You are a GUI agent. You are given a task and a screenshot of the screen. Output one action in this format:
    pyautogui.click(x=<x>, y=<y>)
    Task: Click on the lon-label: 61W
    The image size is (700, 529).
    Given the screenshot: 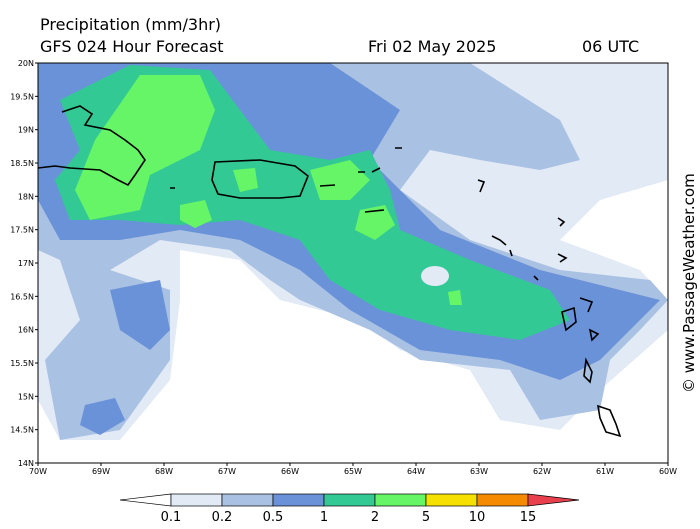 What is the action you would take?
    pyautogui.click(x=605, y=471)
    